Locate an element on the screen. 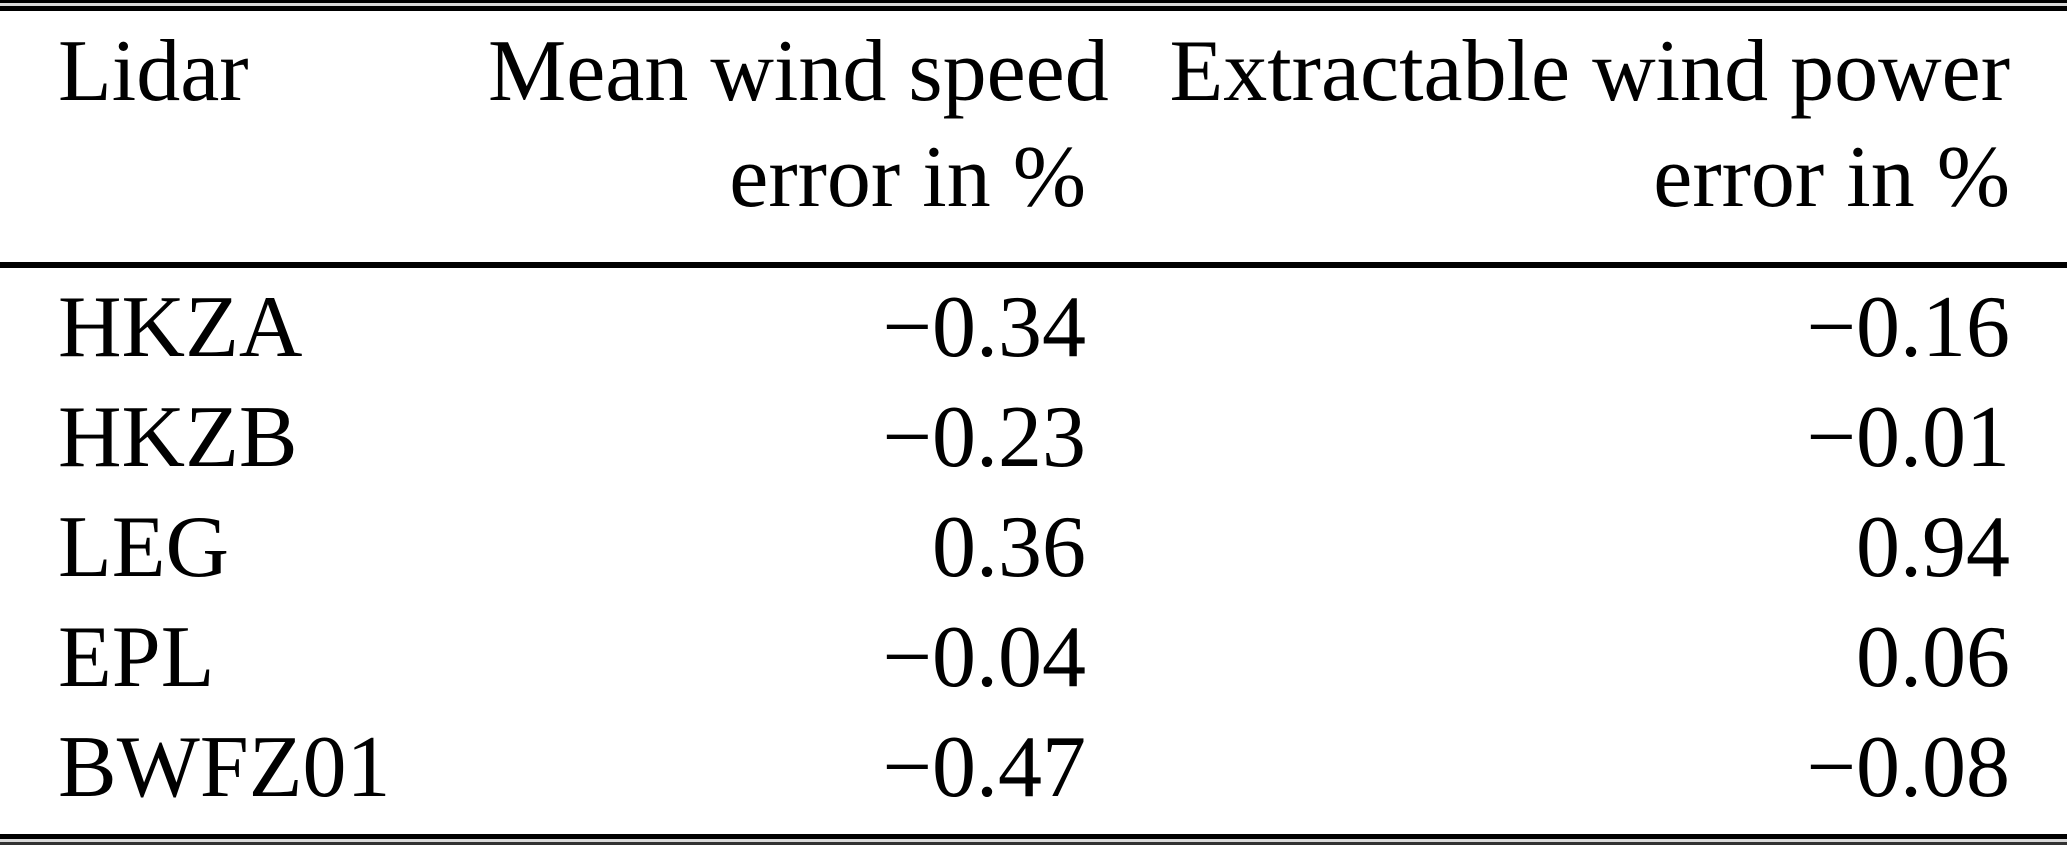  cell-mean-wind-speed-error: −0.23 is located at coordinates (984, 437).